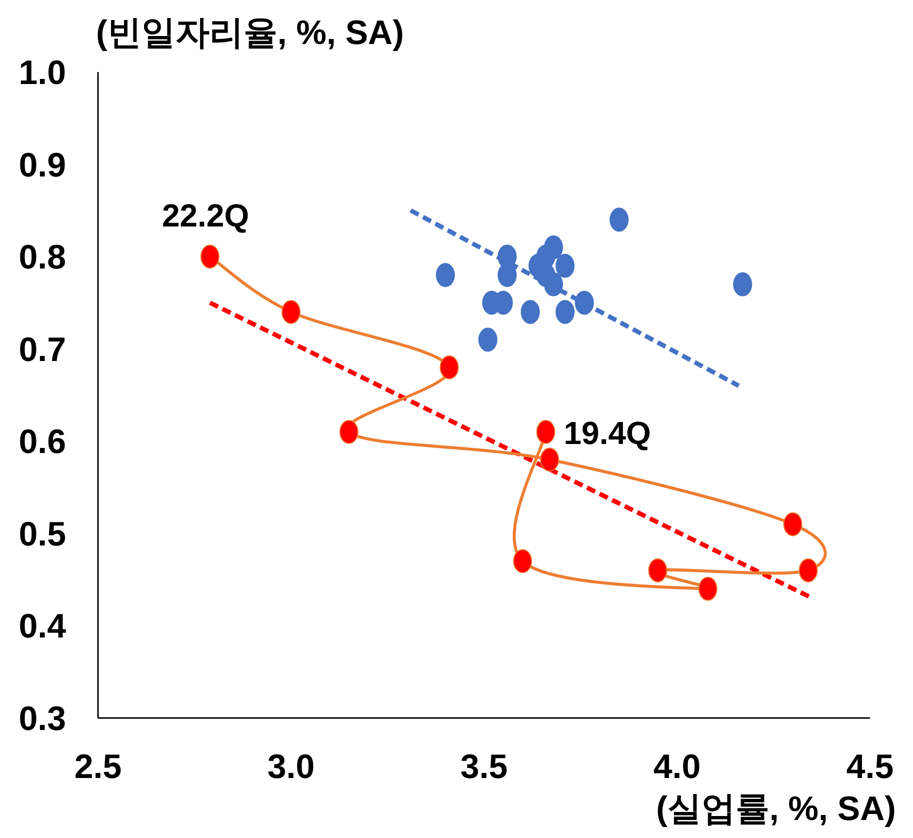 This screenshot has width=913, height=838. I want to click on x-tick-label: 2.5, so click(98, 767).